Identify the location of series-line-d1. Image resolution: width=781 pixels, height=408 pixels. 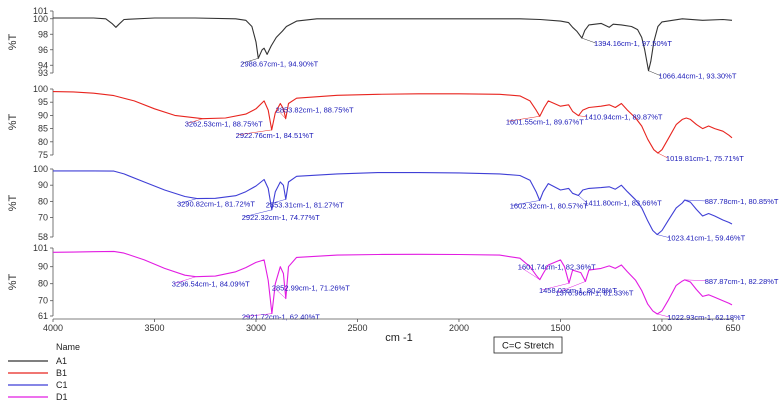
(392, 282).